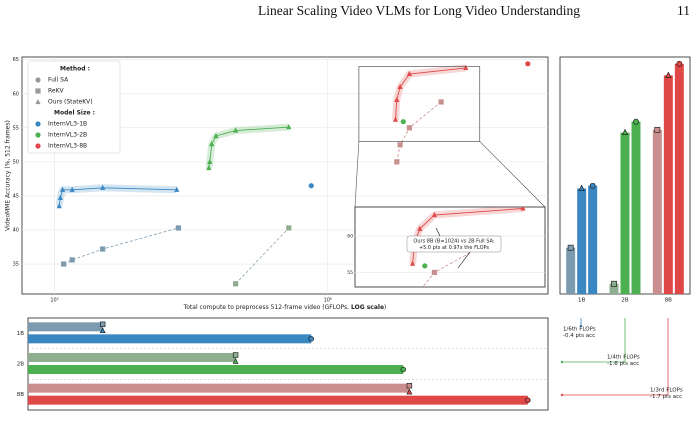 The image size is (699, 438). Describe the element at coordinates (579, 336) in the screenshot. I see `note-text: -0.4 pts acc` at that location.